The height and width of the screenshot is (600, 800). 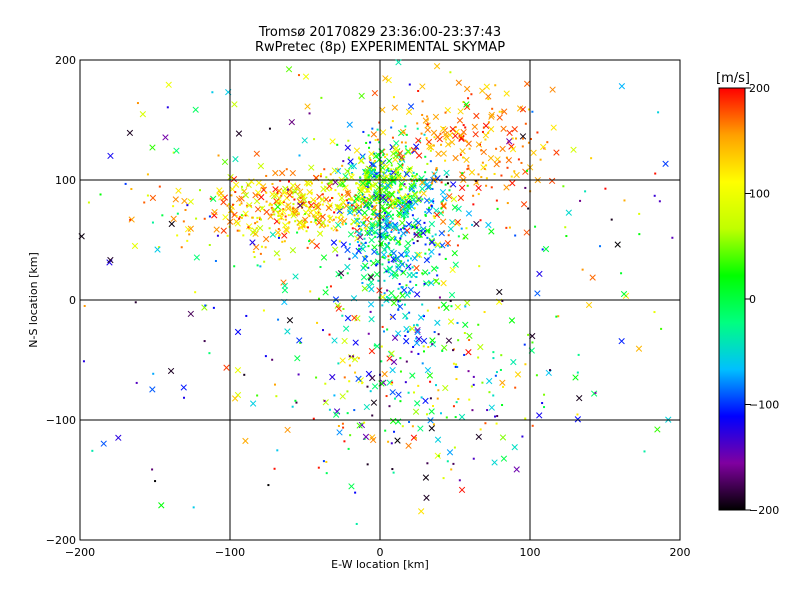 I want to click on x-axis-label: E-W location [km], so click(x=380, y=564).